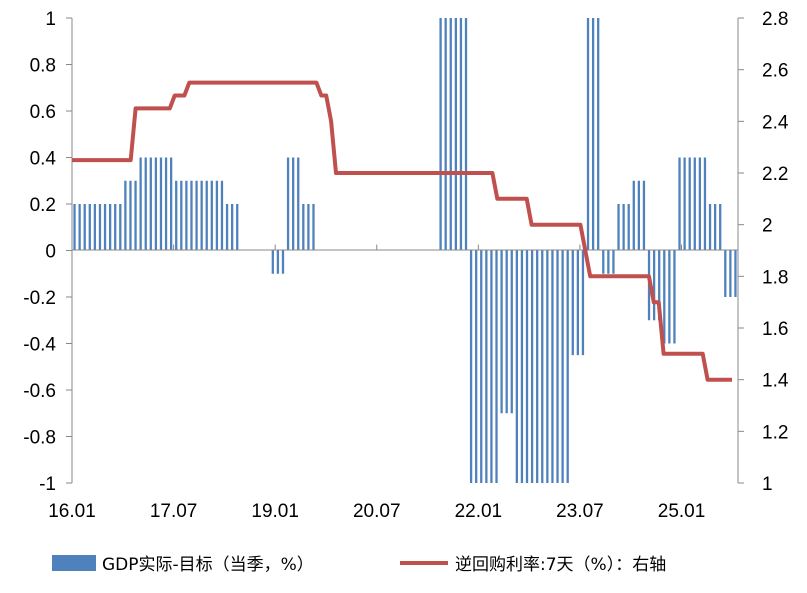 This screenshot has height=593, width=807. I want to click on left-tick-label: -1, so click(47, 484).